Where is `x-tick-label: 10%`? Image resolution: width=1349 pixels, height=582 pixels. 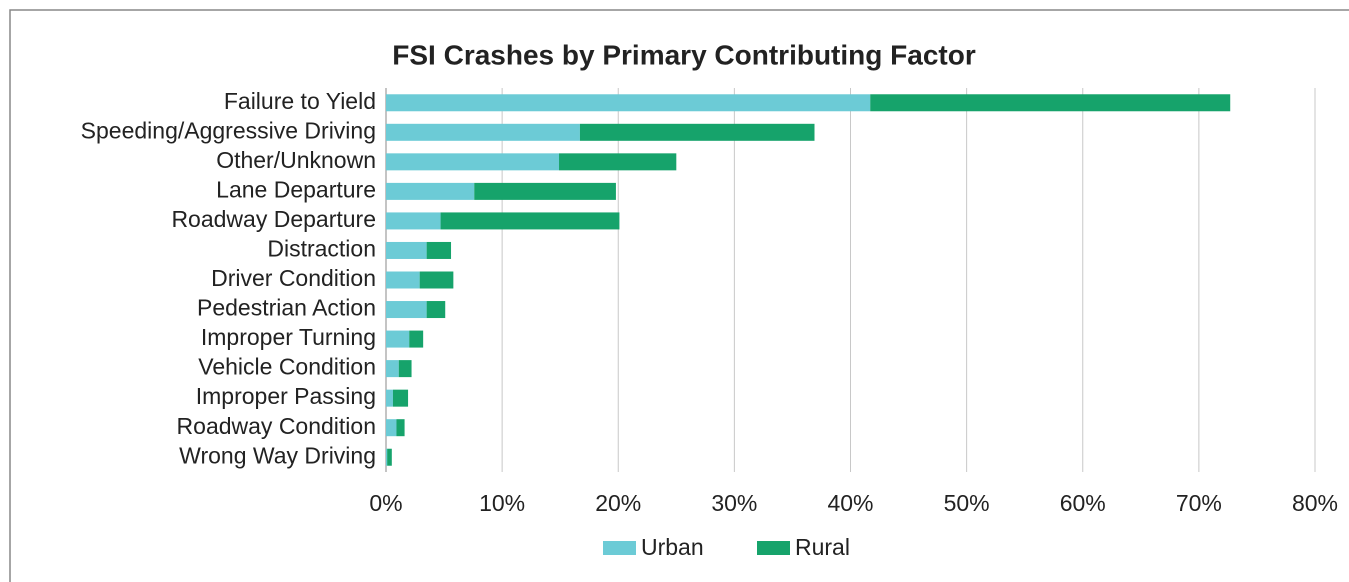 x-tick-label: 10% is located at coordinates (502, 503).